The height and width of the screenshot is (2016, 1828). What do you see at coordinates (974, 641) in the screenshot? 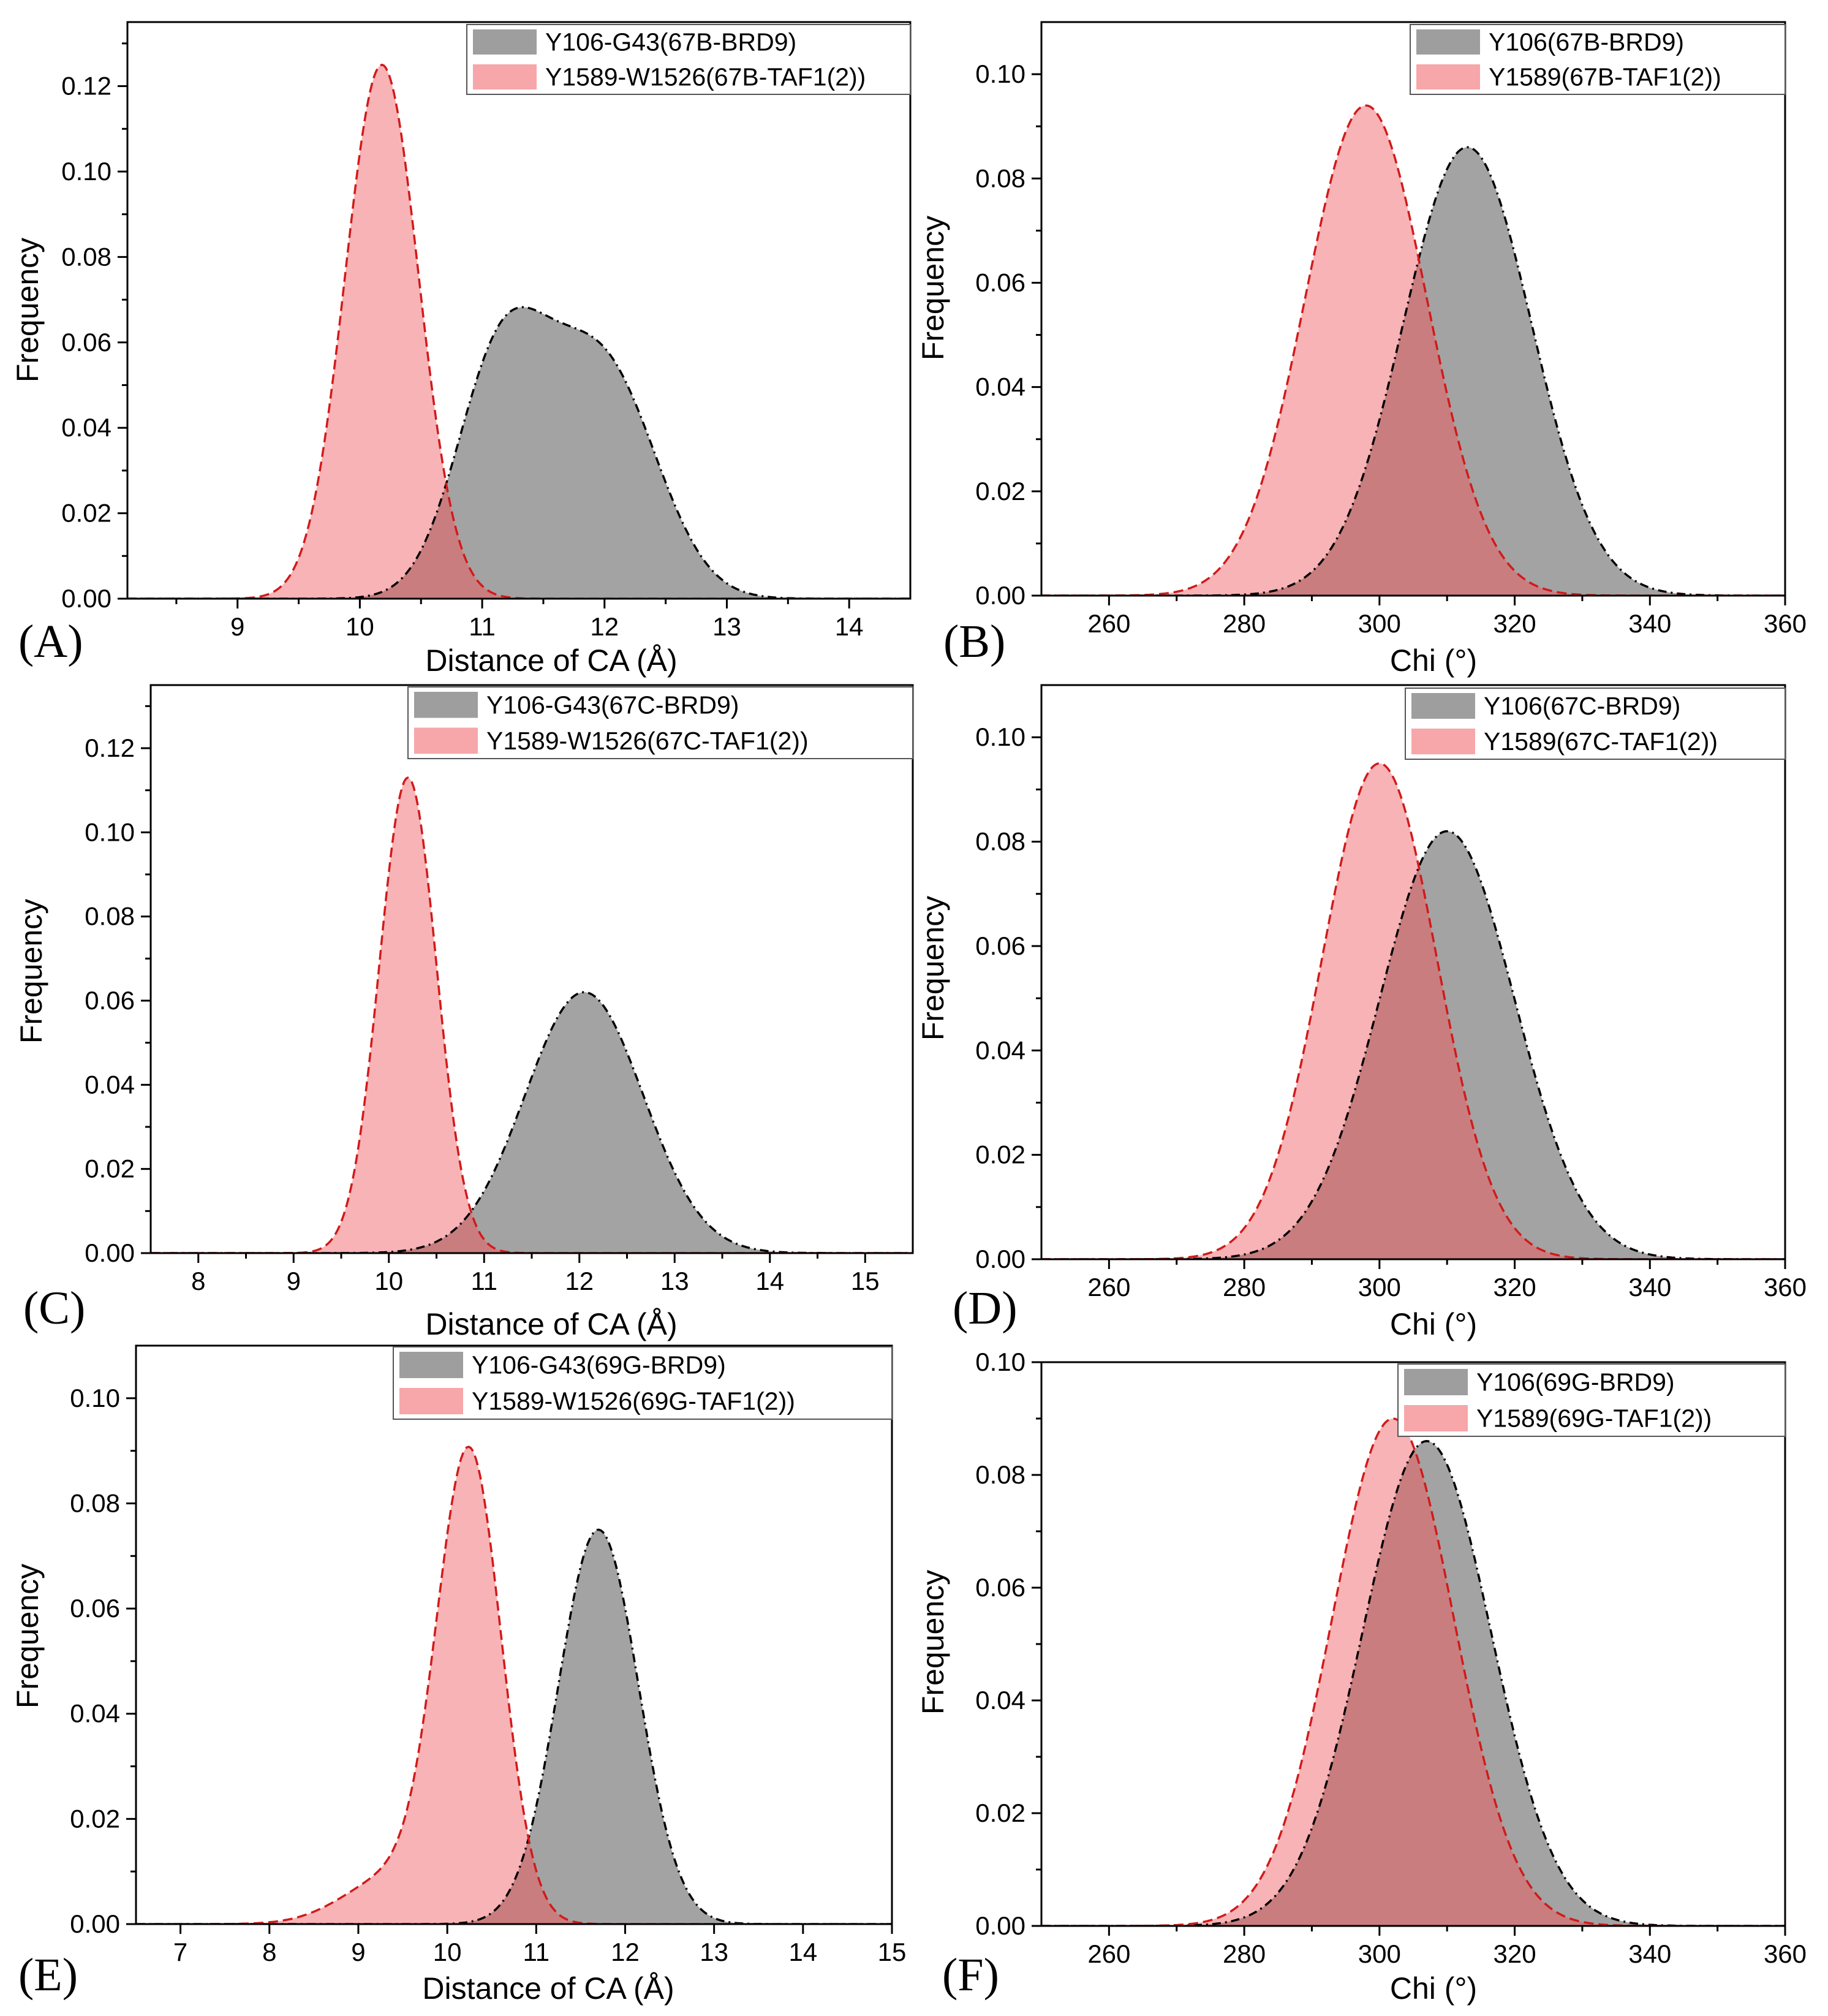
I see `panel-letter: (B)` at bounding box center [974, 641].